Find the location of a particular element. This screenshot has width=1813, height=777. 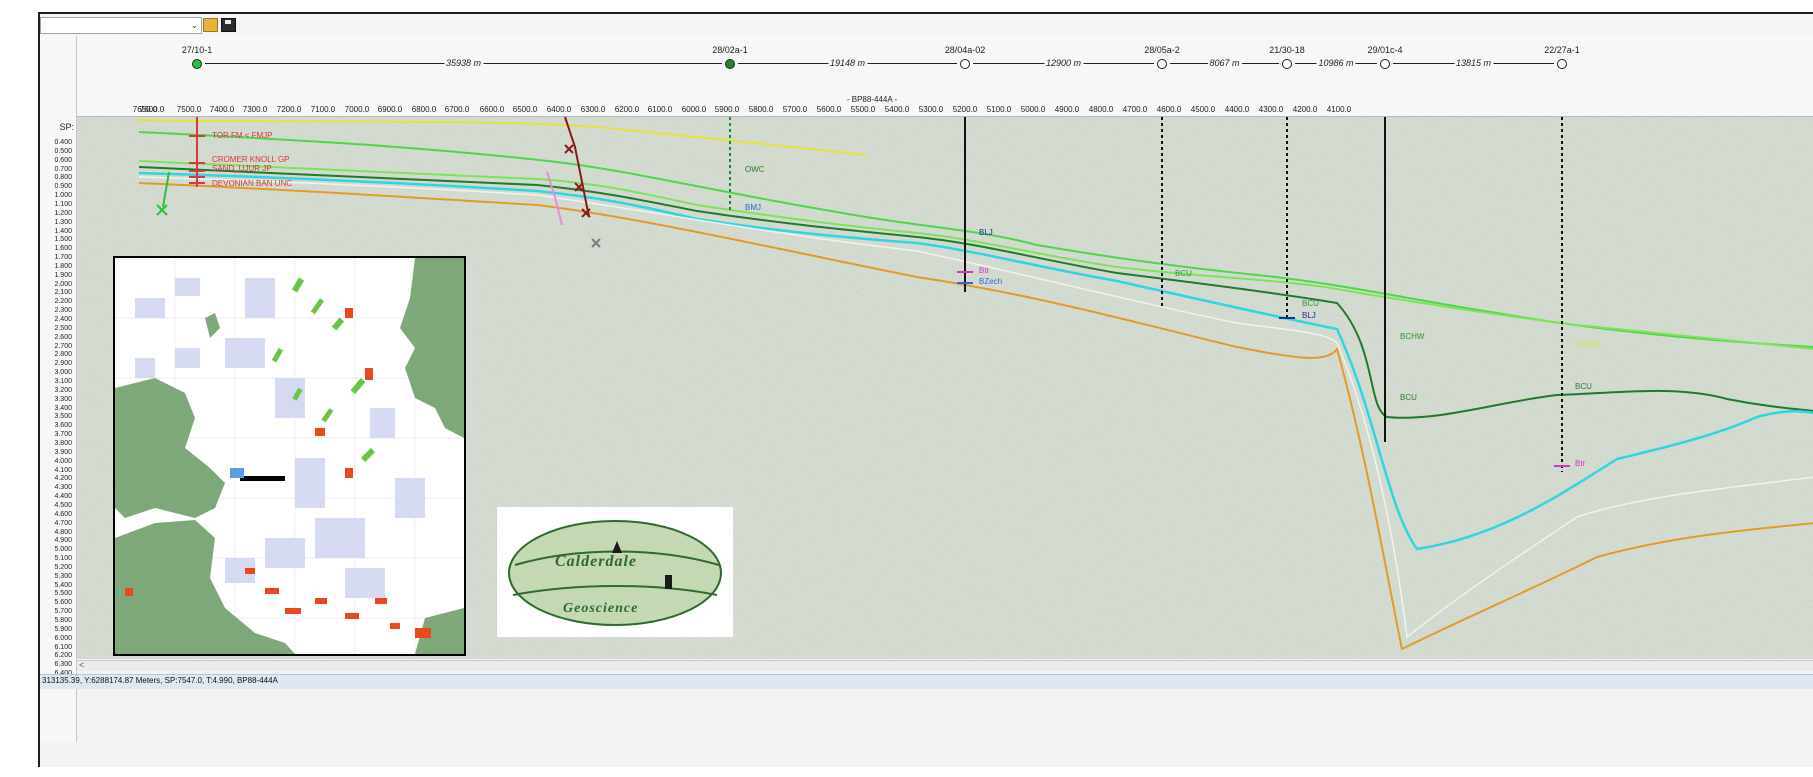

calderdale-logo: Calderdale Geoscience is located at coordinates (615, 572).